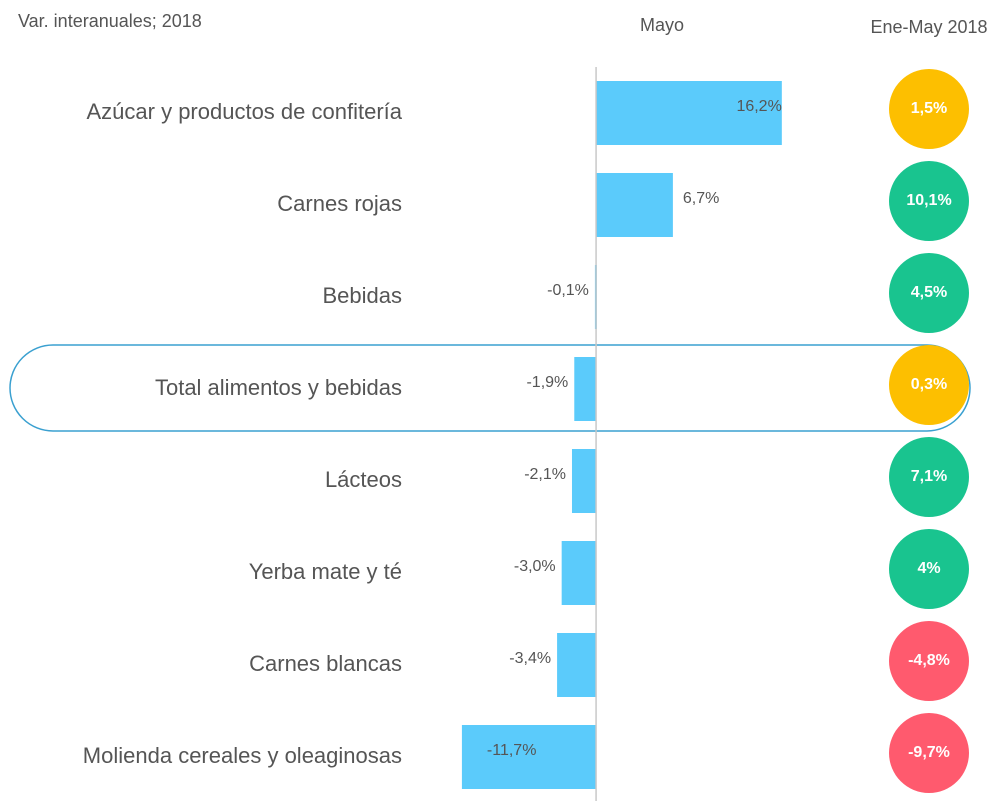 This screenshot has width=1002, height=801. I want to click on badge-label: -4,8%, so click(929, 660).